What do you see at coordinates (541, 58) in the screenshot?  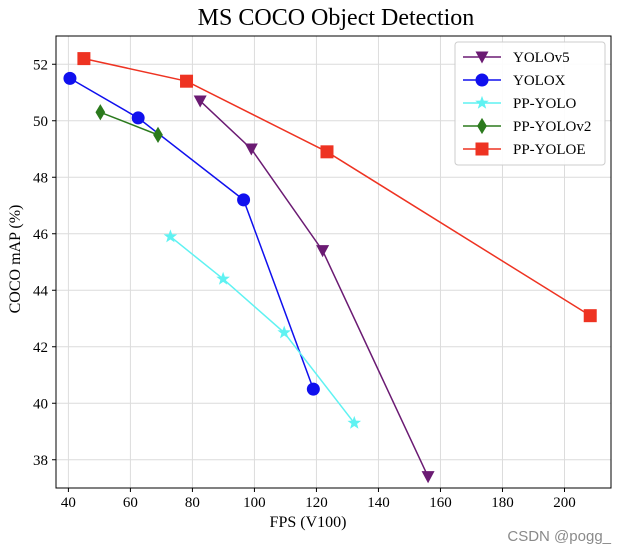 I see `legend-label: YOLOv5` at bounding box center [541, 58].